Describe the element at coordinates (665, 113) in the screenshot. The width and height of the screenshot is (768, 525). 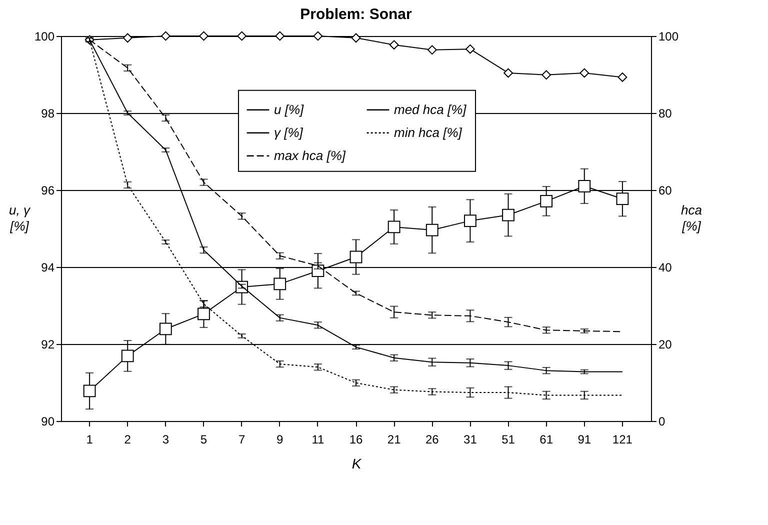
I see `y2-tick-label: 80` at that location.